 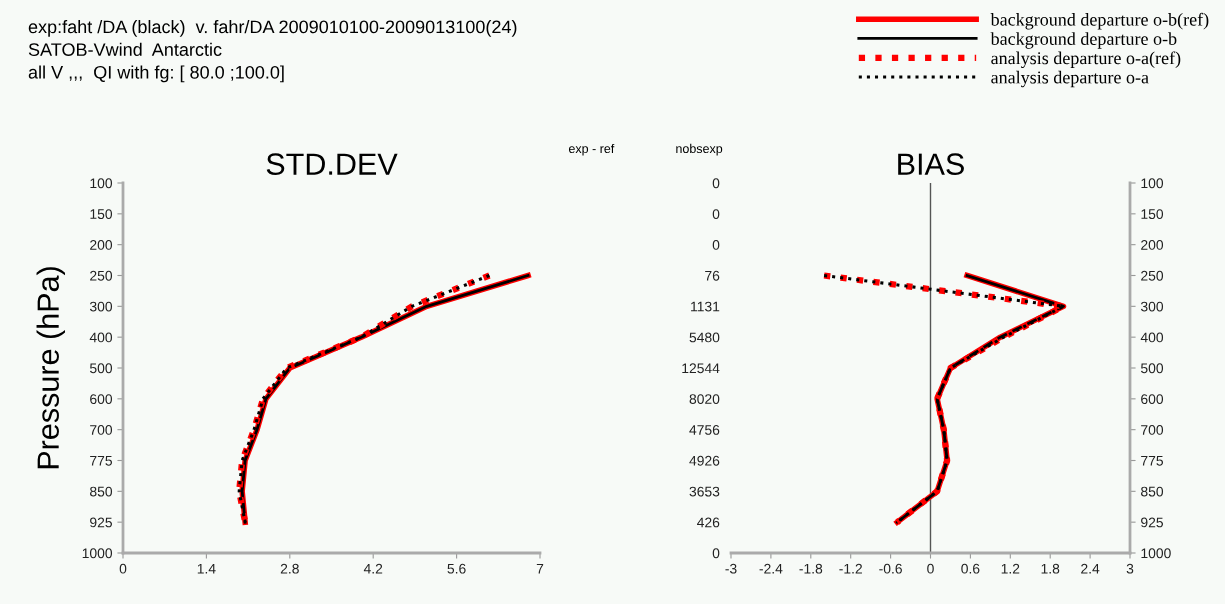 I want to click on x-tick-label: 1.4, so click(x=206, y=568).